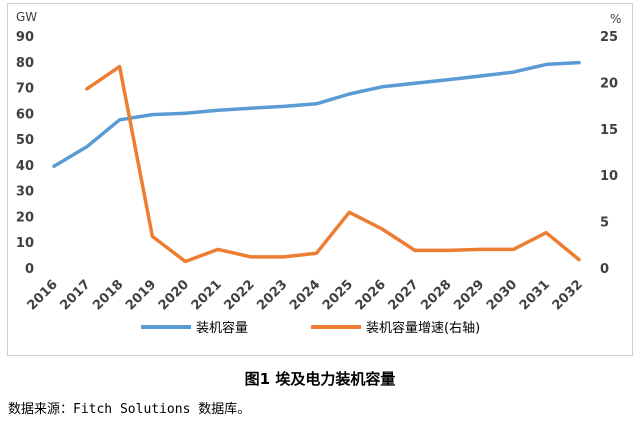  What do you see at coordinates (75, 295) in the screenshot?
I see `x-tick-label: 2017` at bounding box center [75, 295].